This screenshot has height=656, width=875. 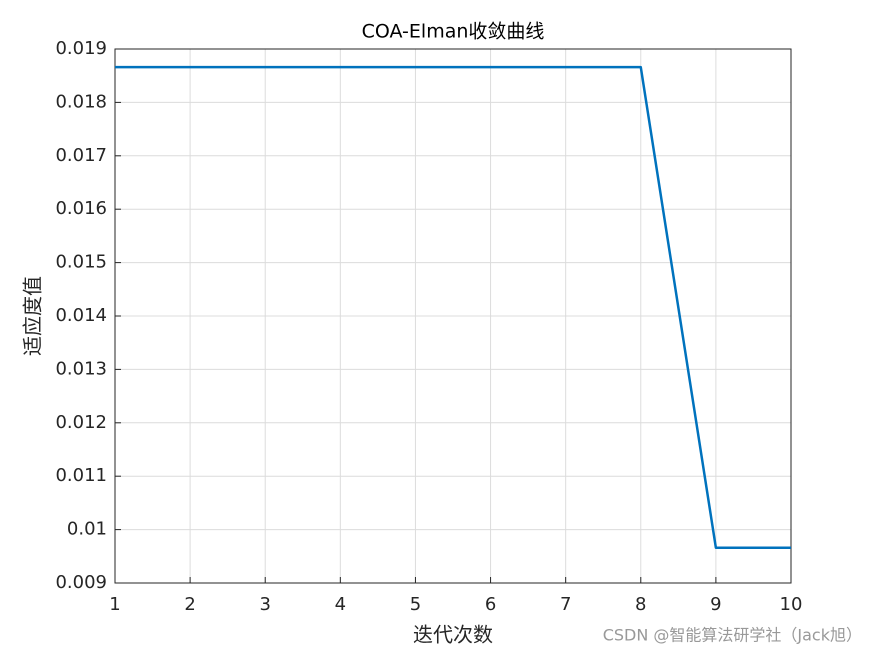 I want to click on y-tick-label: 0.011, so click(x=81, y=475).